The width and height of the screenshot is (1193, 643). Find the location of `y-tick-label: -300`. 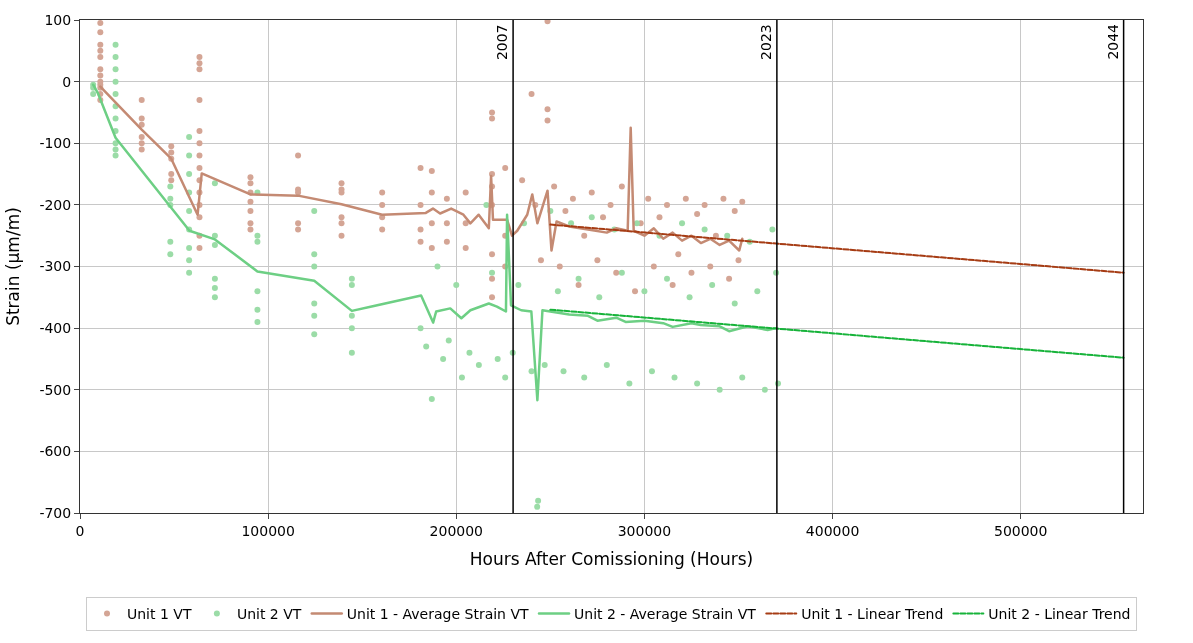

y-tick-label: -300 is located at coordinates (55, 266).